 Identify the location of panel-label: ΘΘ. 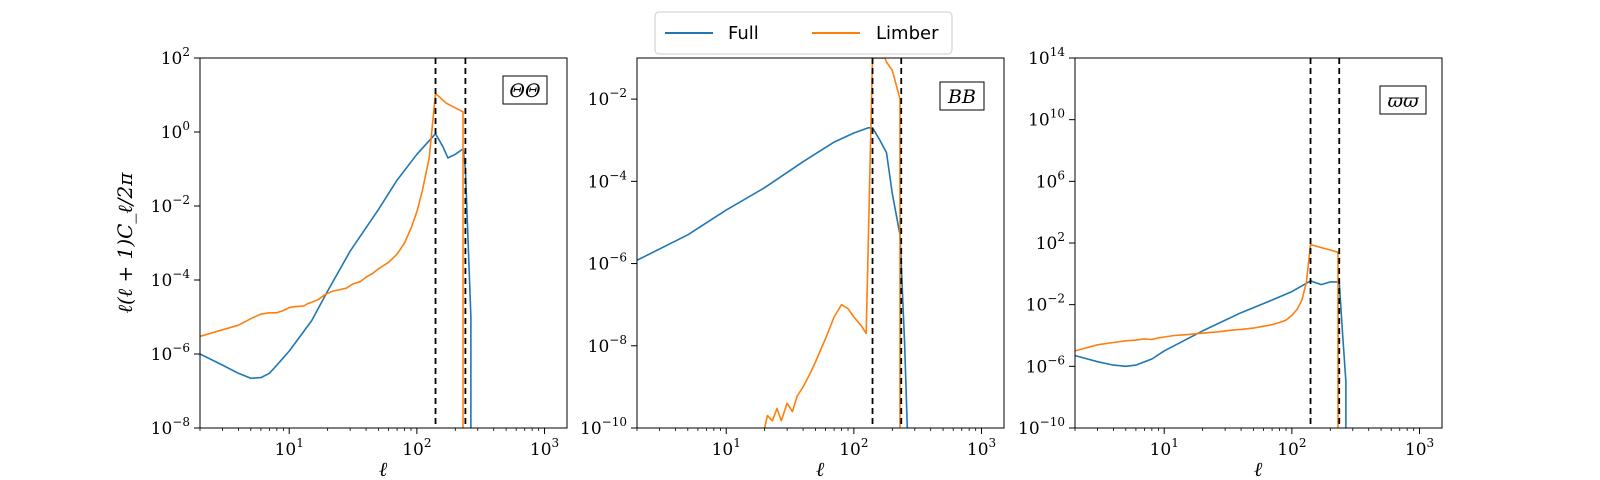
(525, 91).